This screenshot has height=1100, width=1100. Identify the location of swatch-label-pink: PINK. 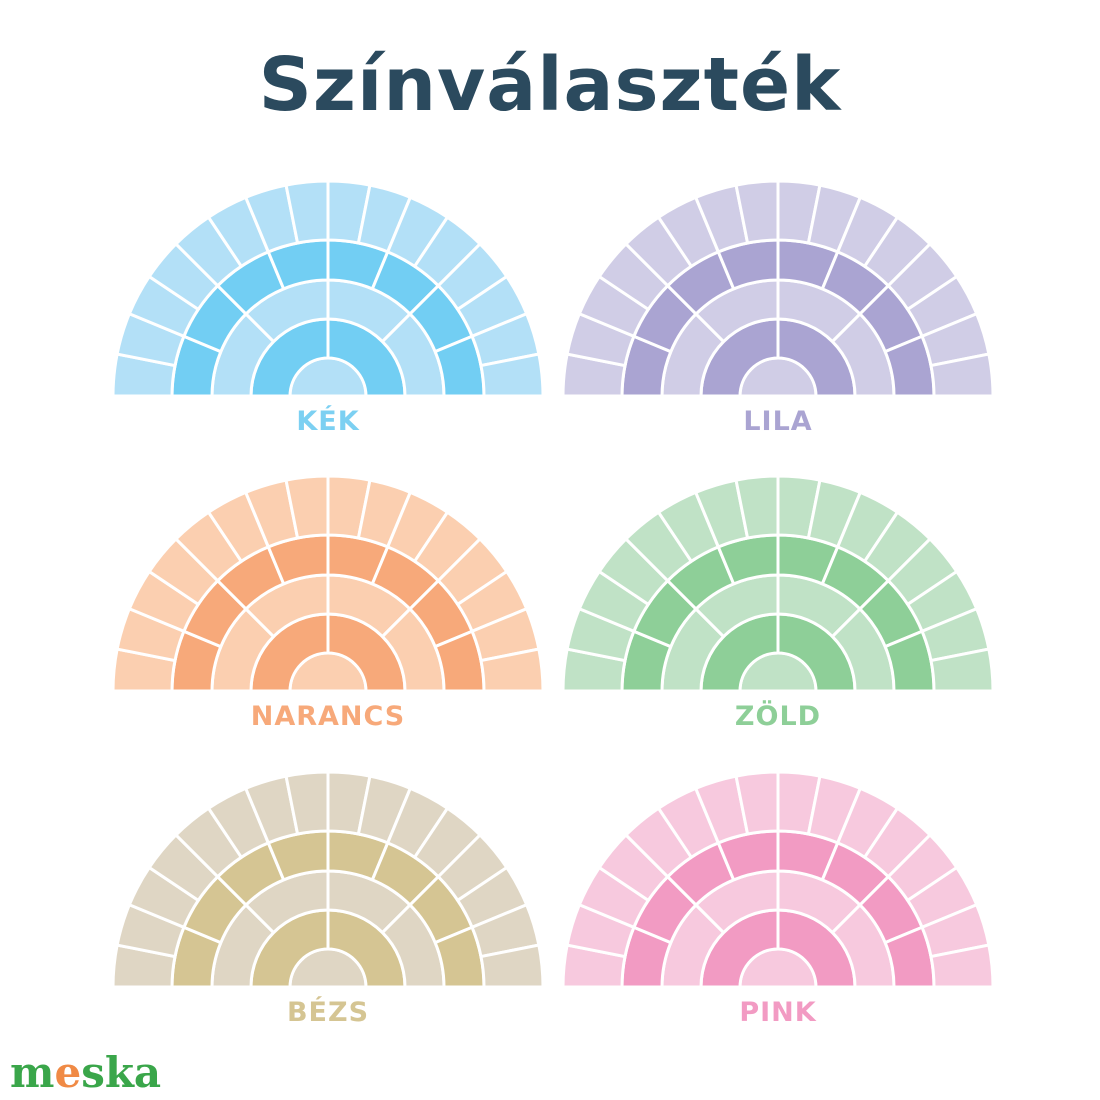
(778, 1012).